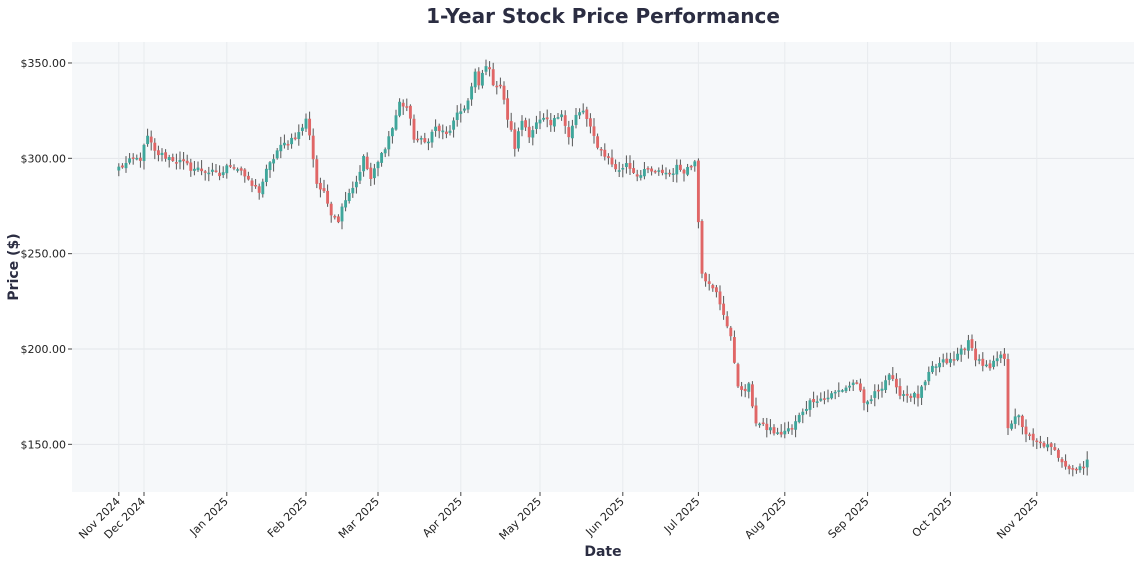 The width and height of the screenshot is (1140, 566). What do you see at coordinates (359, 518) in the screenshot?
I see `x-tick-label: Mar 2025` at bounding box center [359, 518].